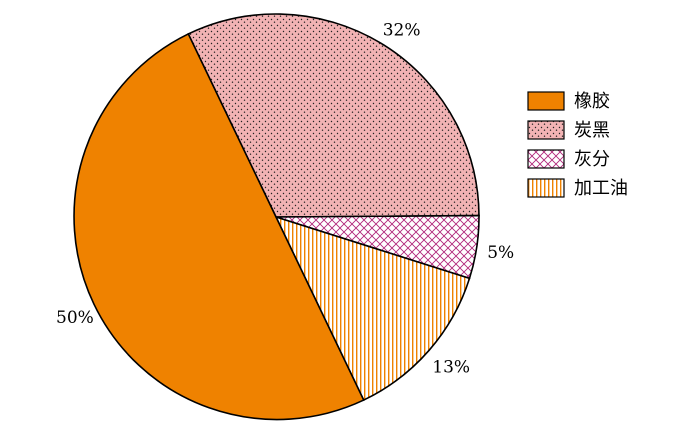 The image size is (700, 423). What do you see at coordinates (592, 159) in the screenshot?
I see `legend-label-3: 灰分` at bounding box center [592, 159].